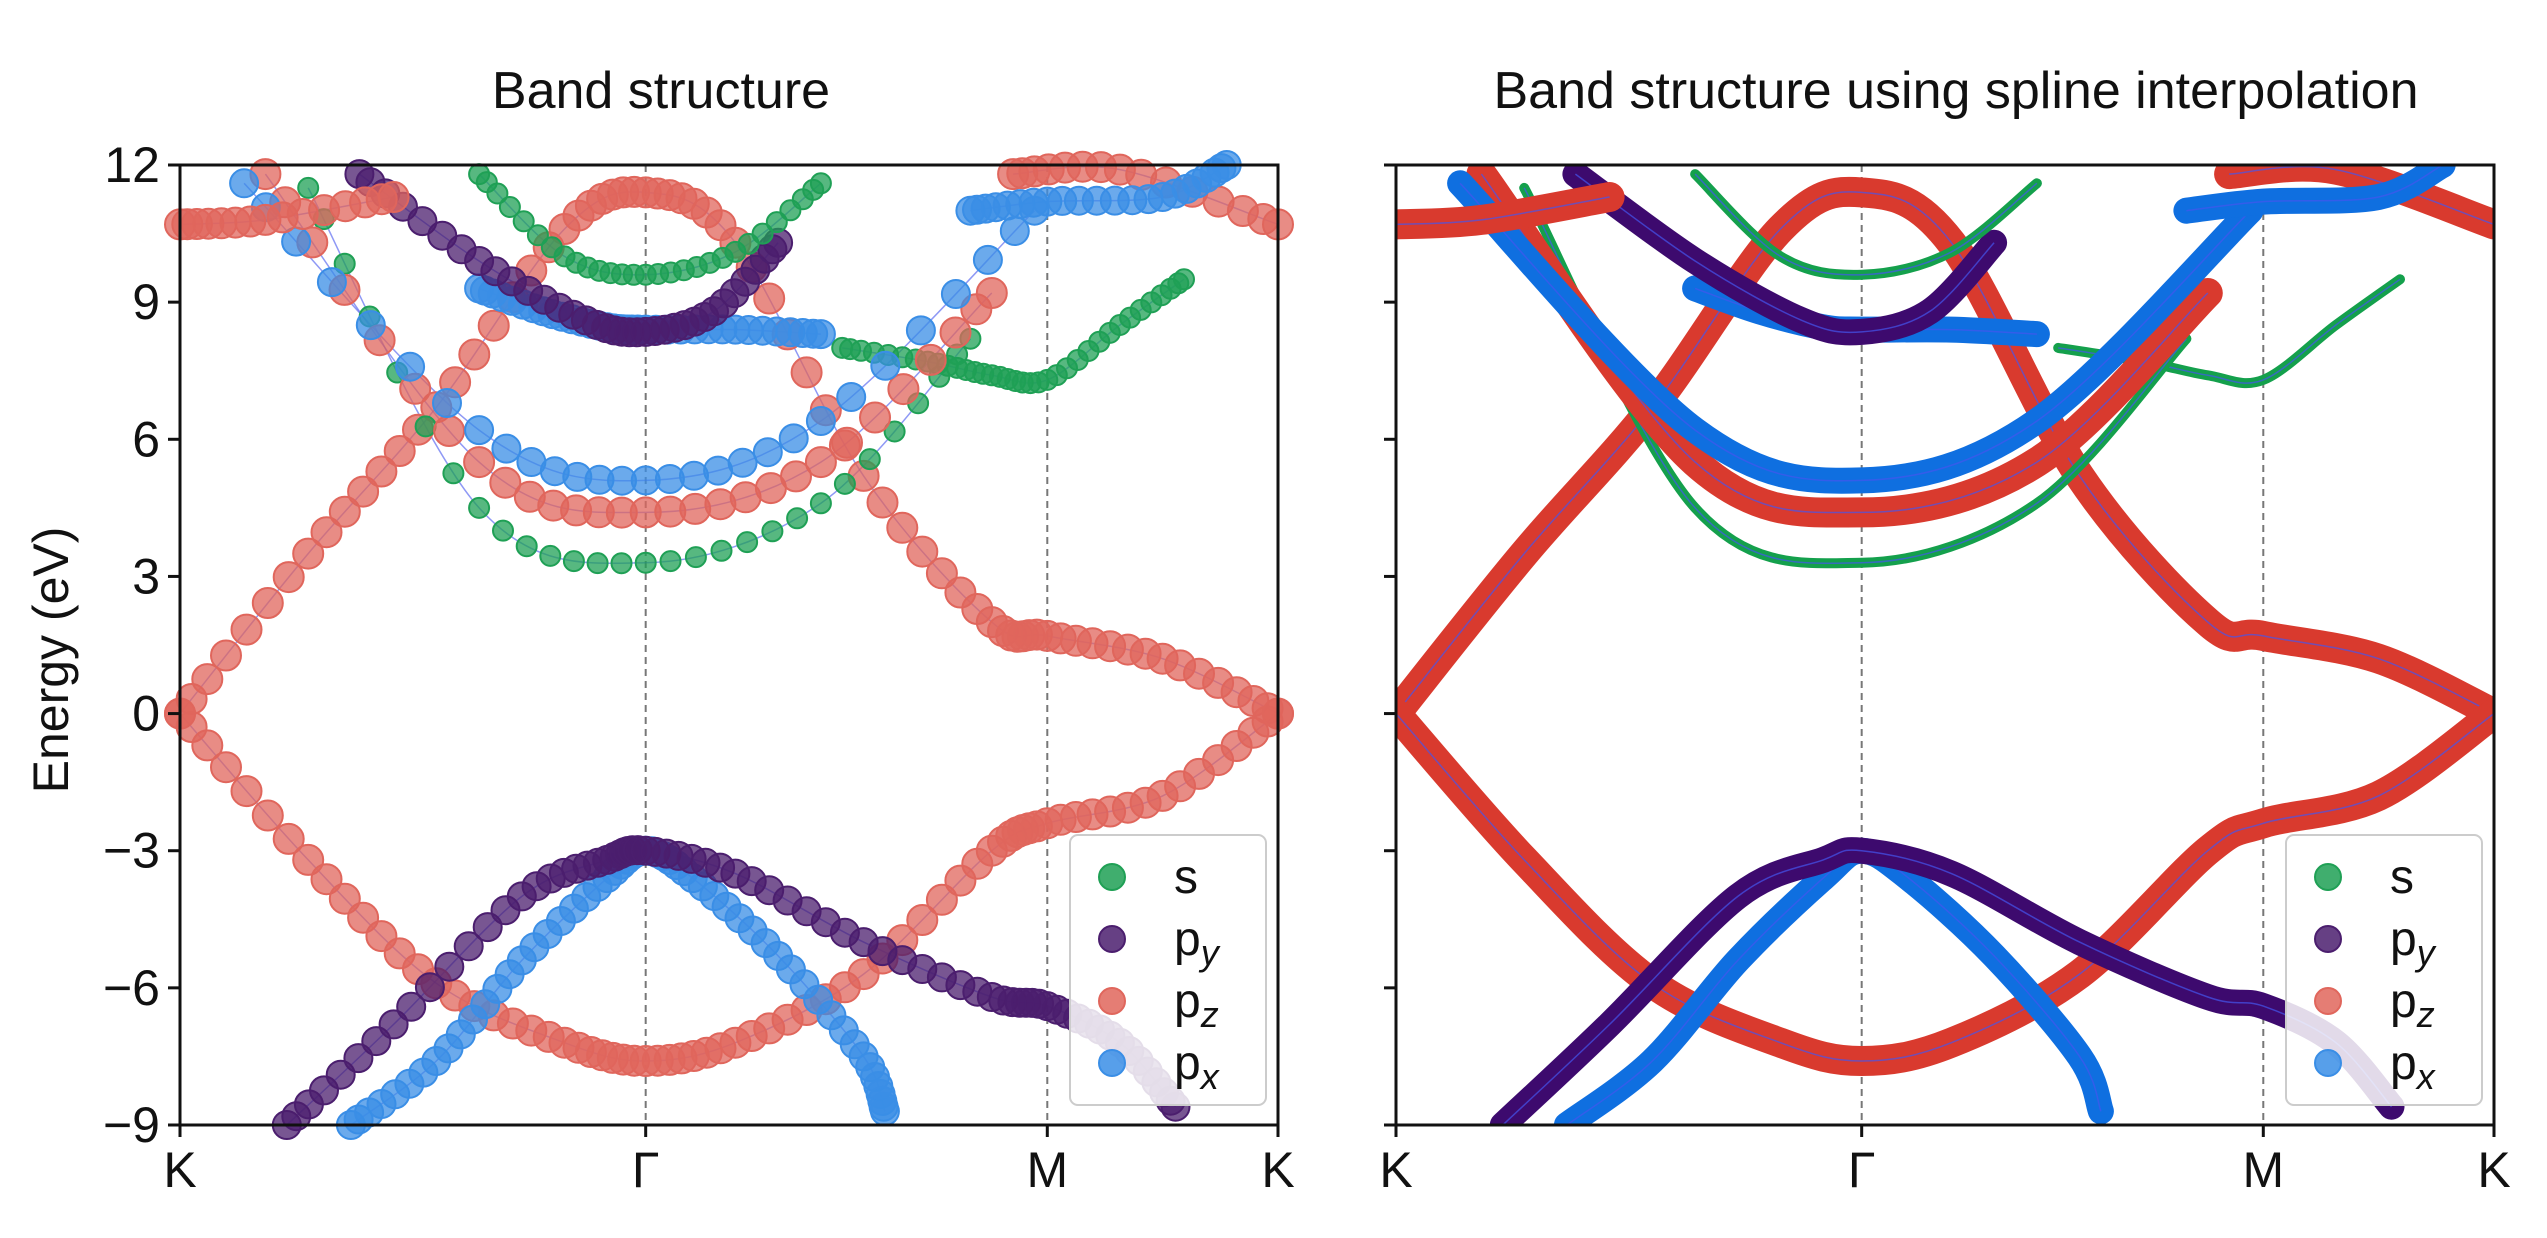 Image resolution: width=2547 pixels, height=1238 pixels. Describe the element at coordinates (146, 302) in the screenshot. I see `y-tick-label: 9` at that location.